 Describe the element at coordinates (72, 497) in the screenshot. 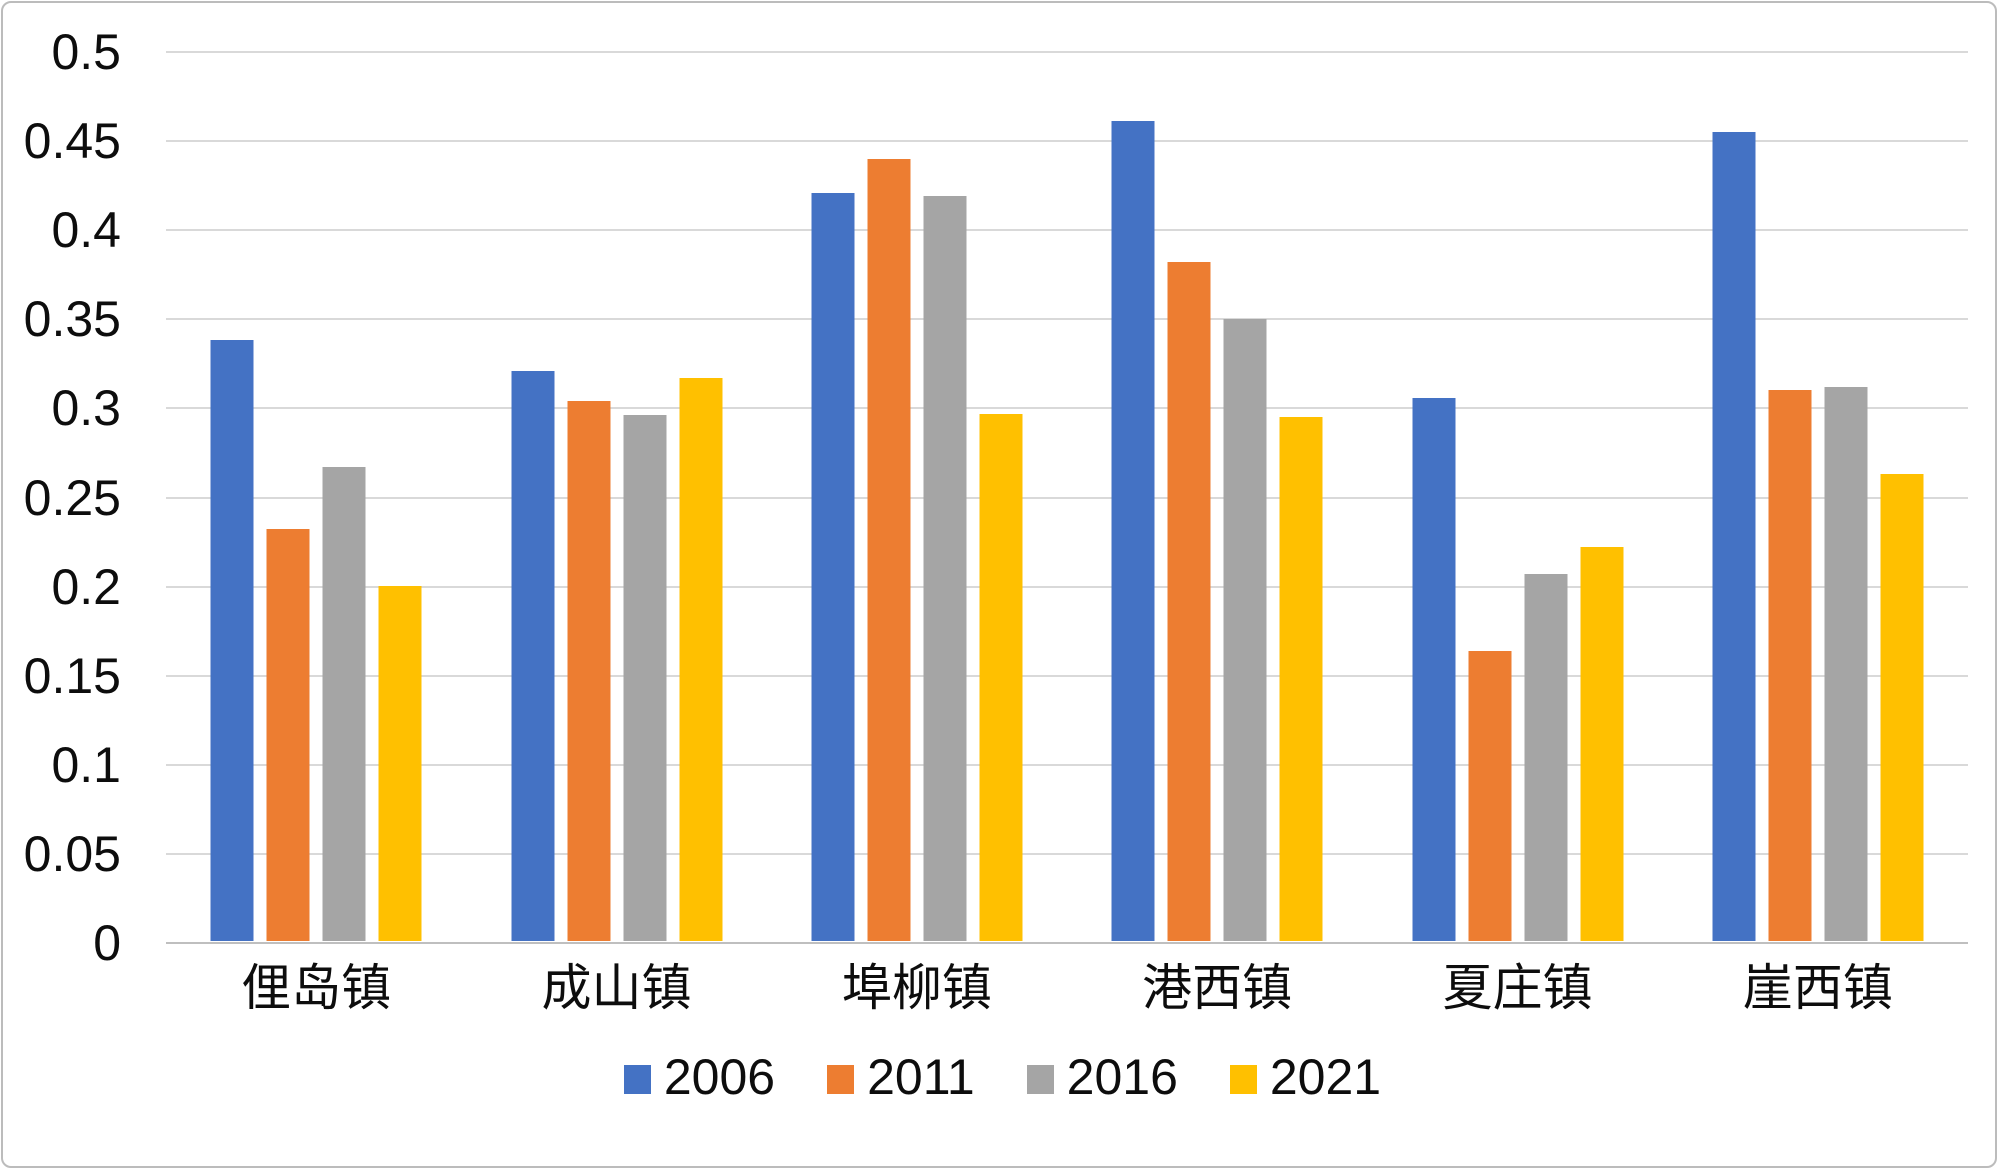

I see `y-tick-label: 0.25` at that location.